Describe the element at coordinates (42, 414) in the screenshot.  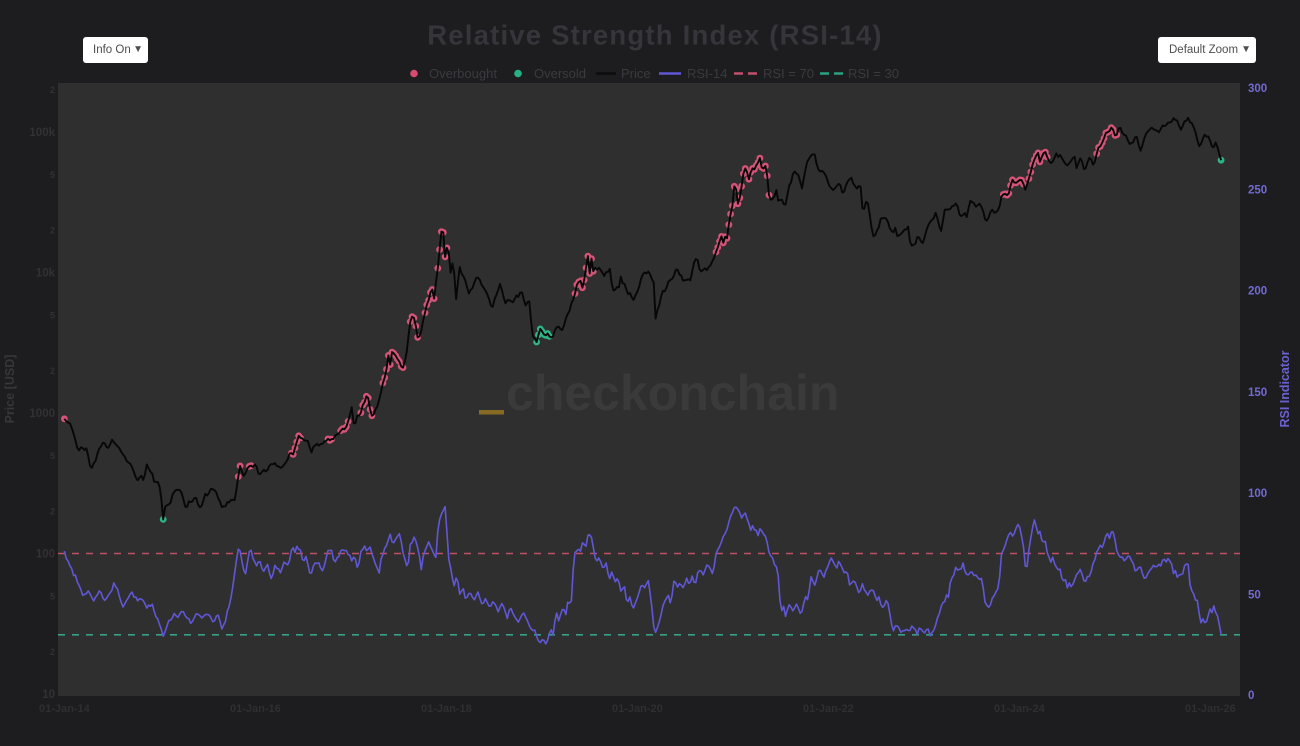
I see `svg-text: 1000` at that location.